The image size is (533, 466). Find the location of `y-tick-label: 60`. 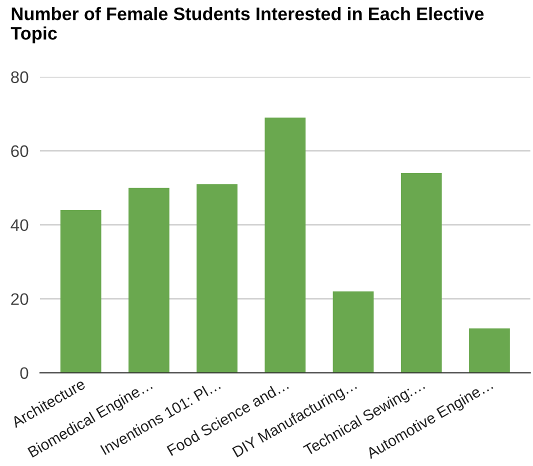

y-tick-label: 60 is located at coordinates (19, 151).